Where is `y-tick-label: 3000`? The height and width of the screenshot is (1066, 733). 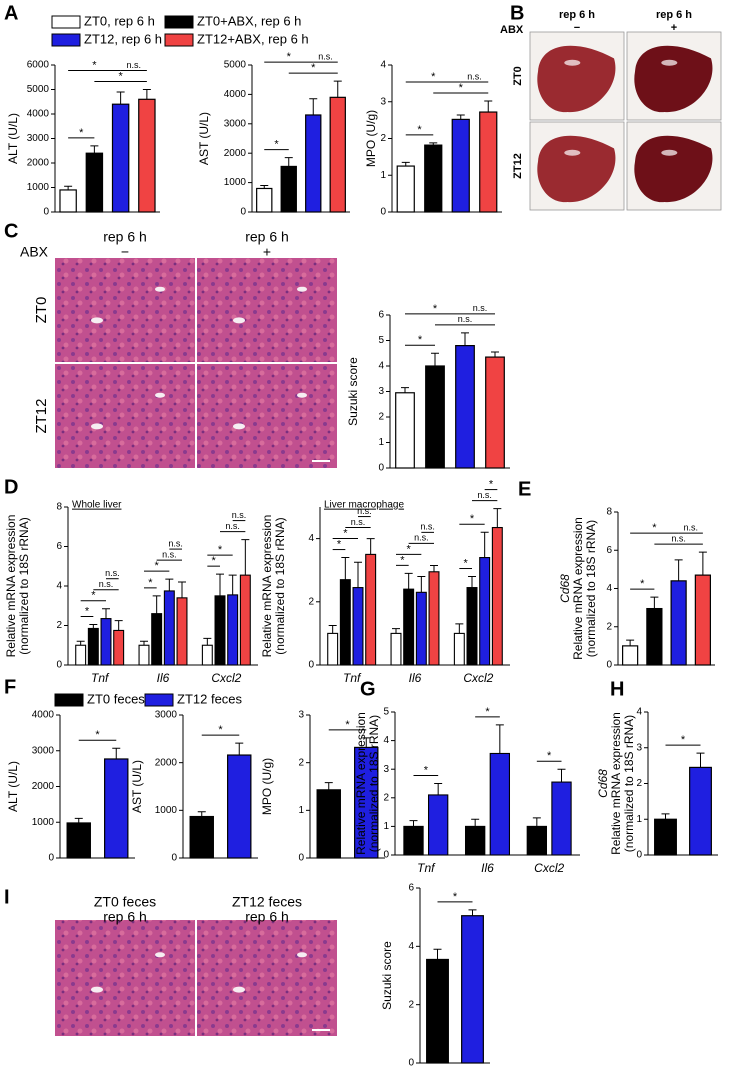
y-tick-label: 3000 is located at coordinates (235, 123).